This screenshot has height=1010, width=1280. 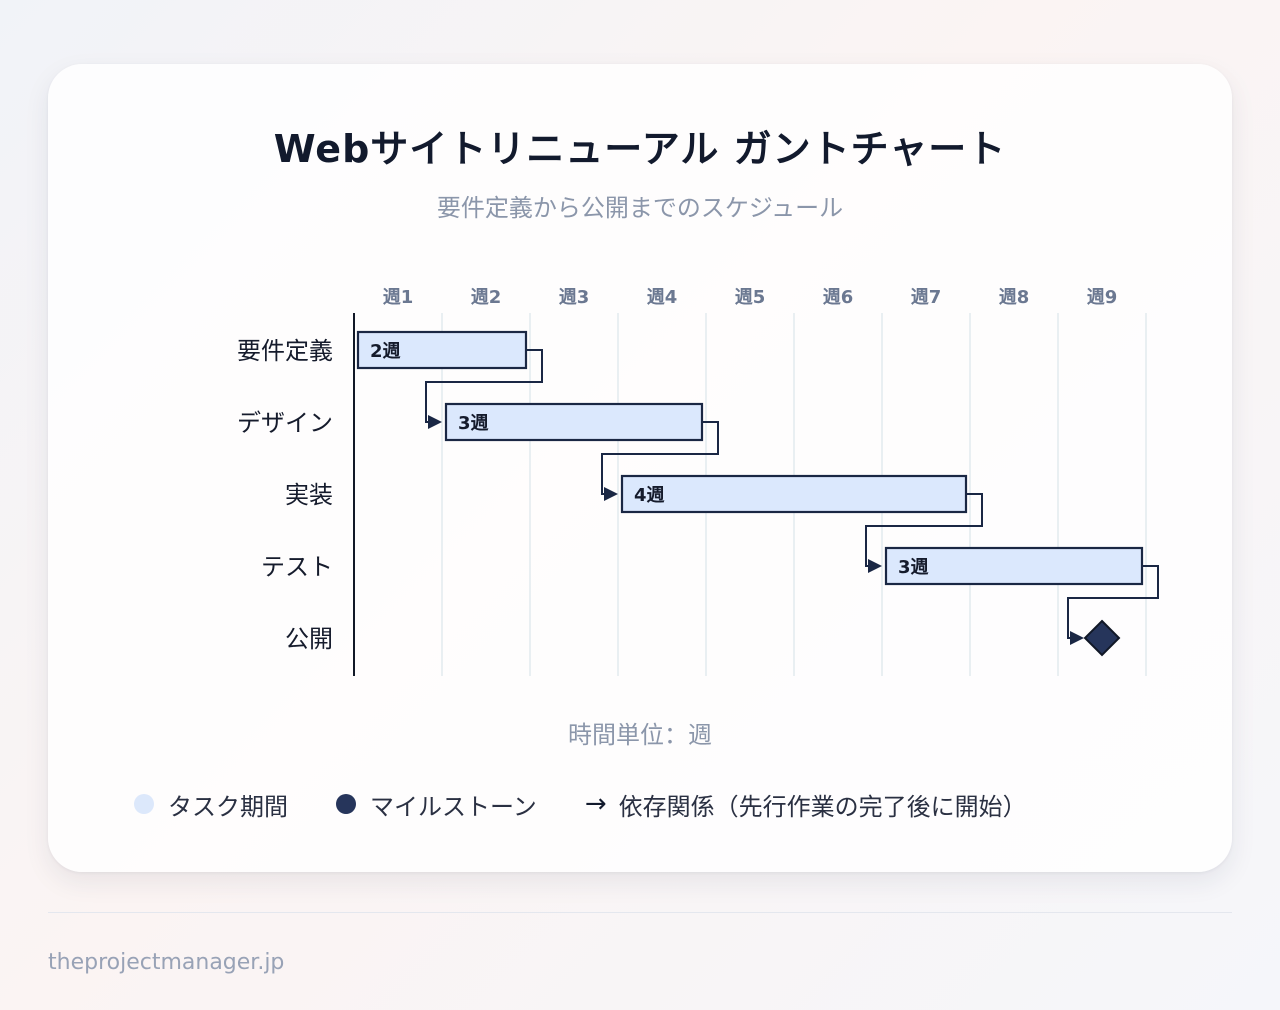 I want to click on task-duration-label: 2週, so click(x=385, y=351).